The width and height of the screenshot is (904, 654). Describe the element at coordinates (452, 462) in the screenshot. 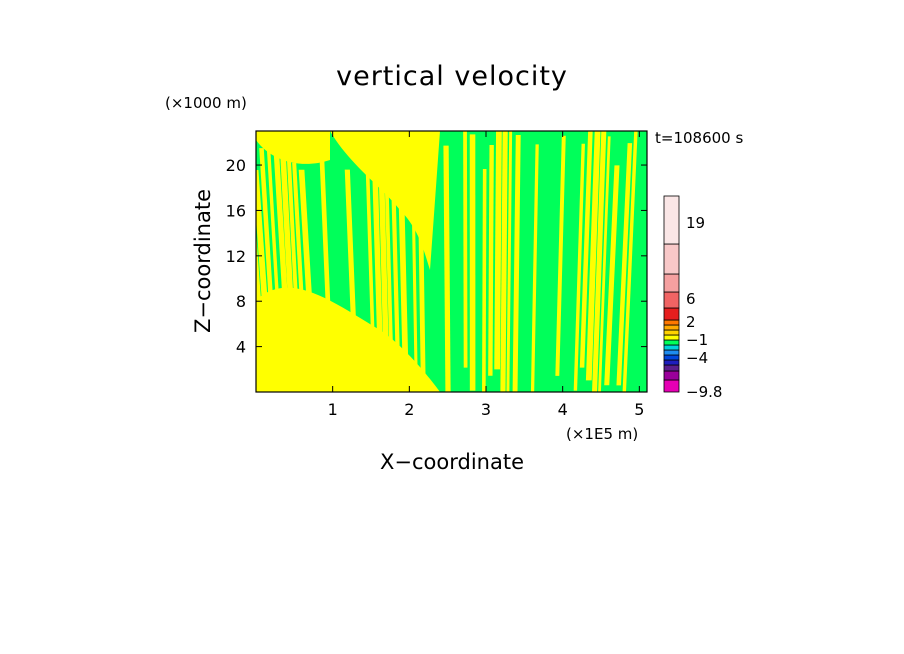

I see `x-axis-label: X−coordinate` at that location.